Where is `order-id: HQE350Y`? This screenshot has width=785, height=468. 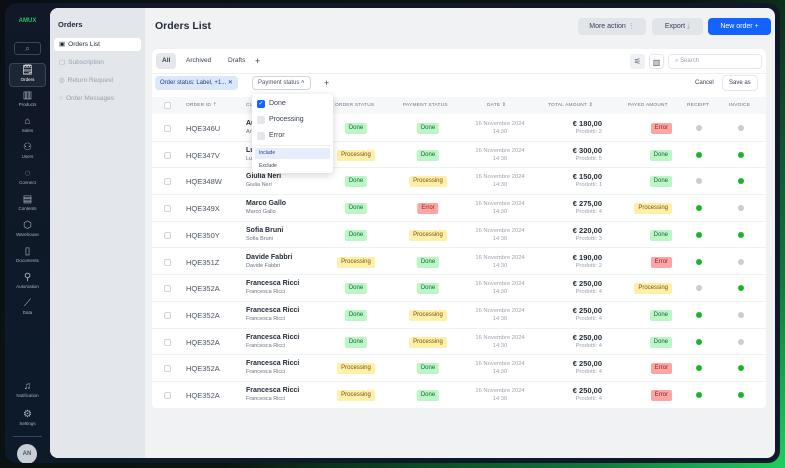
order-id: HQE350Y is located at coordinates (203, 235).